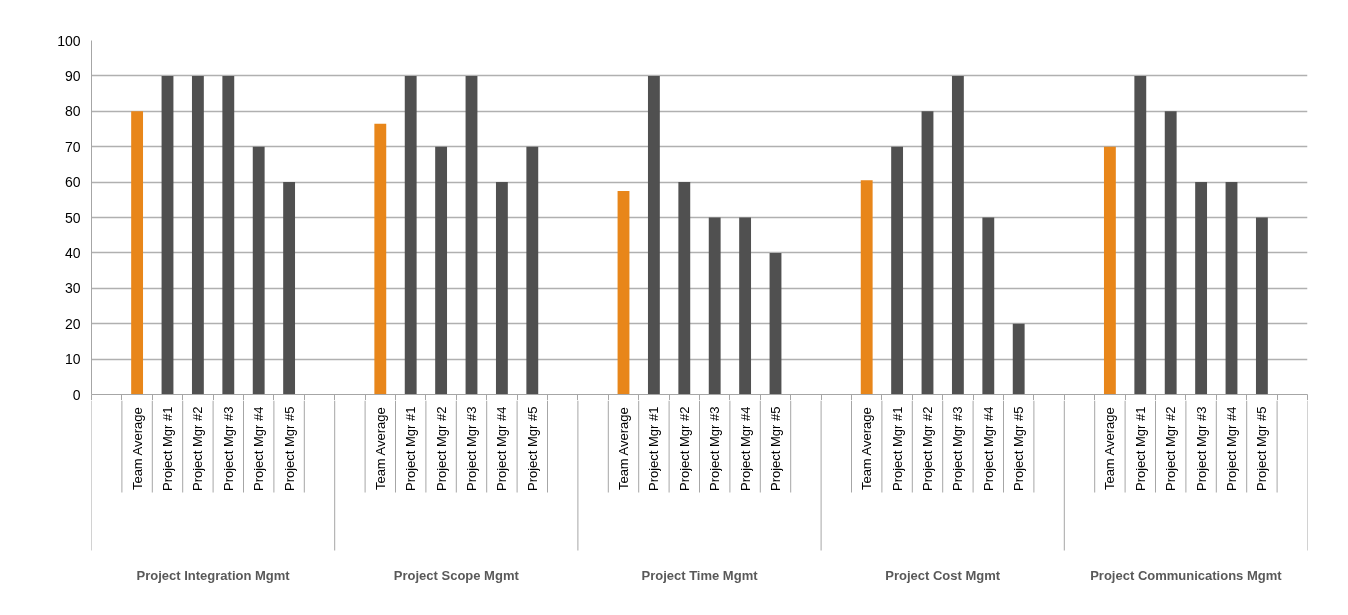  What do you see at coordinates (72, 288) in the screenshot?
I see `y-tick-label: 30` at bounding box center [72, 288].